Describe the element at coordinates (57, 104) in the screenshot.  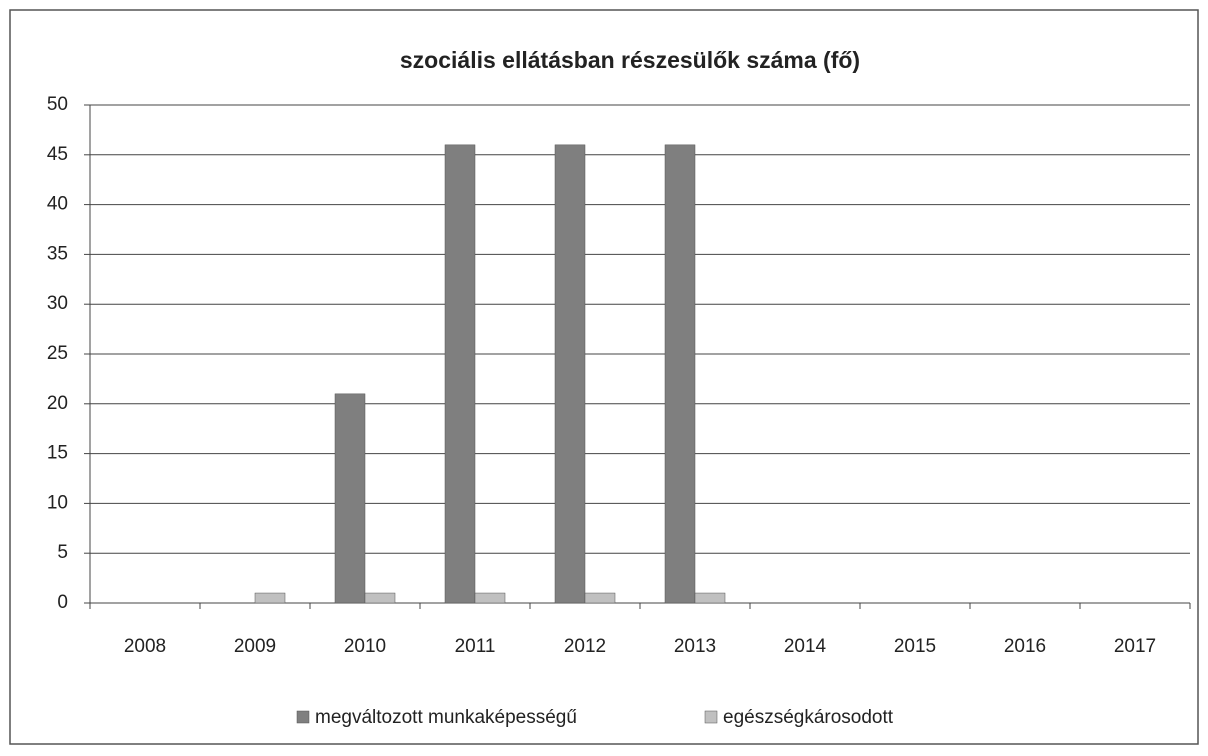
I see `y-tick-label: 50` at that location.